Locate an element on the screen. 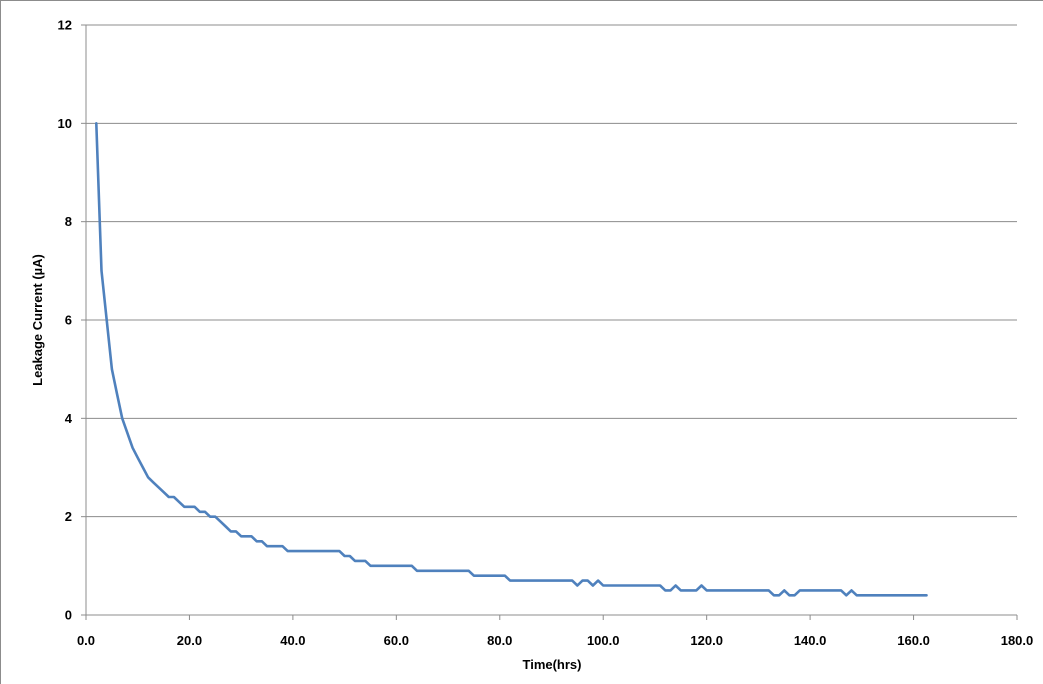 The width and height of the screenshot is (1043, 684). x-tick-label: 160.0 is located at coordinates (913, 640).